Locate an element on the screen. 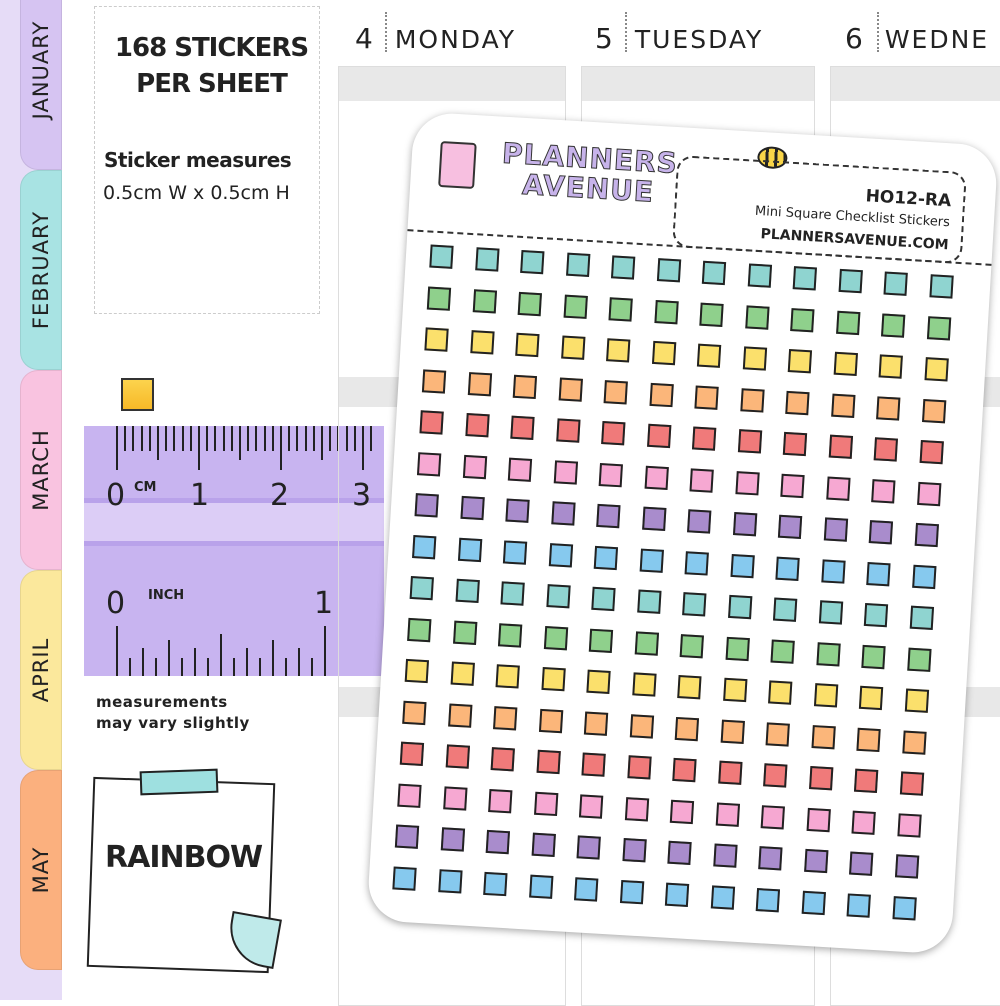 Image resolution: width=1000 pixels, height=1006 pixels. tab-february: FEBRUARY is located at coordinates (41, 270).